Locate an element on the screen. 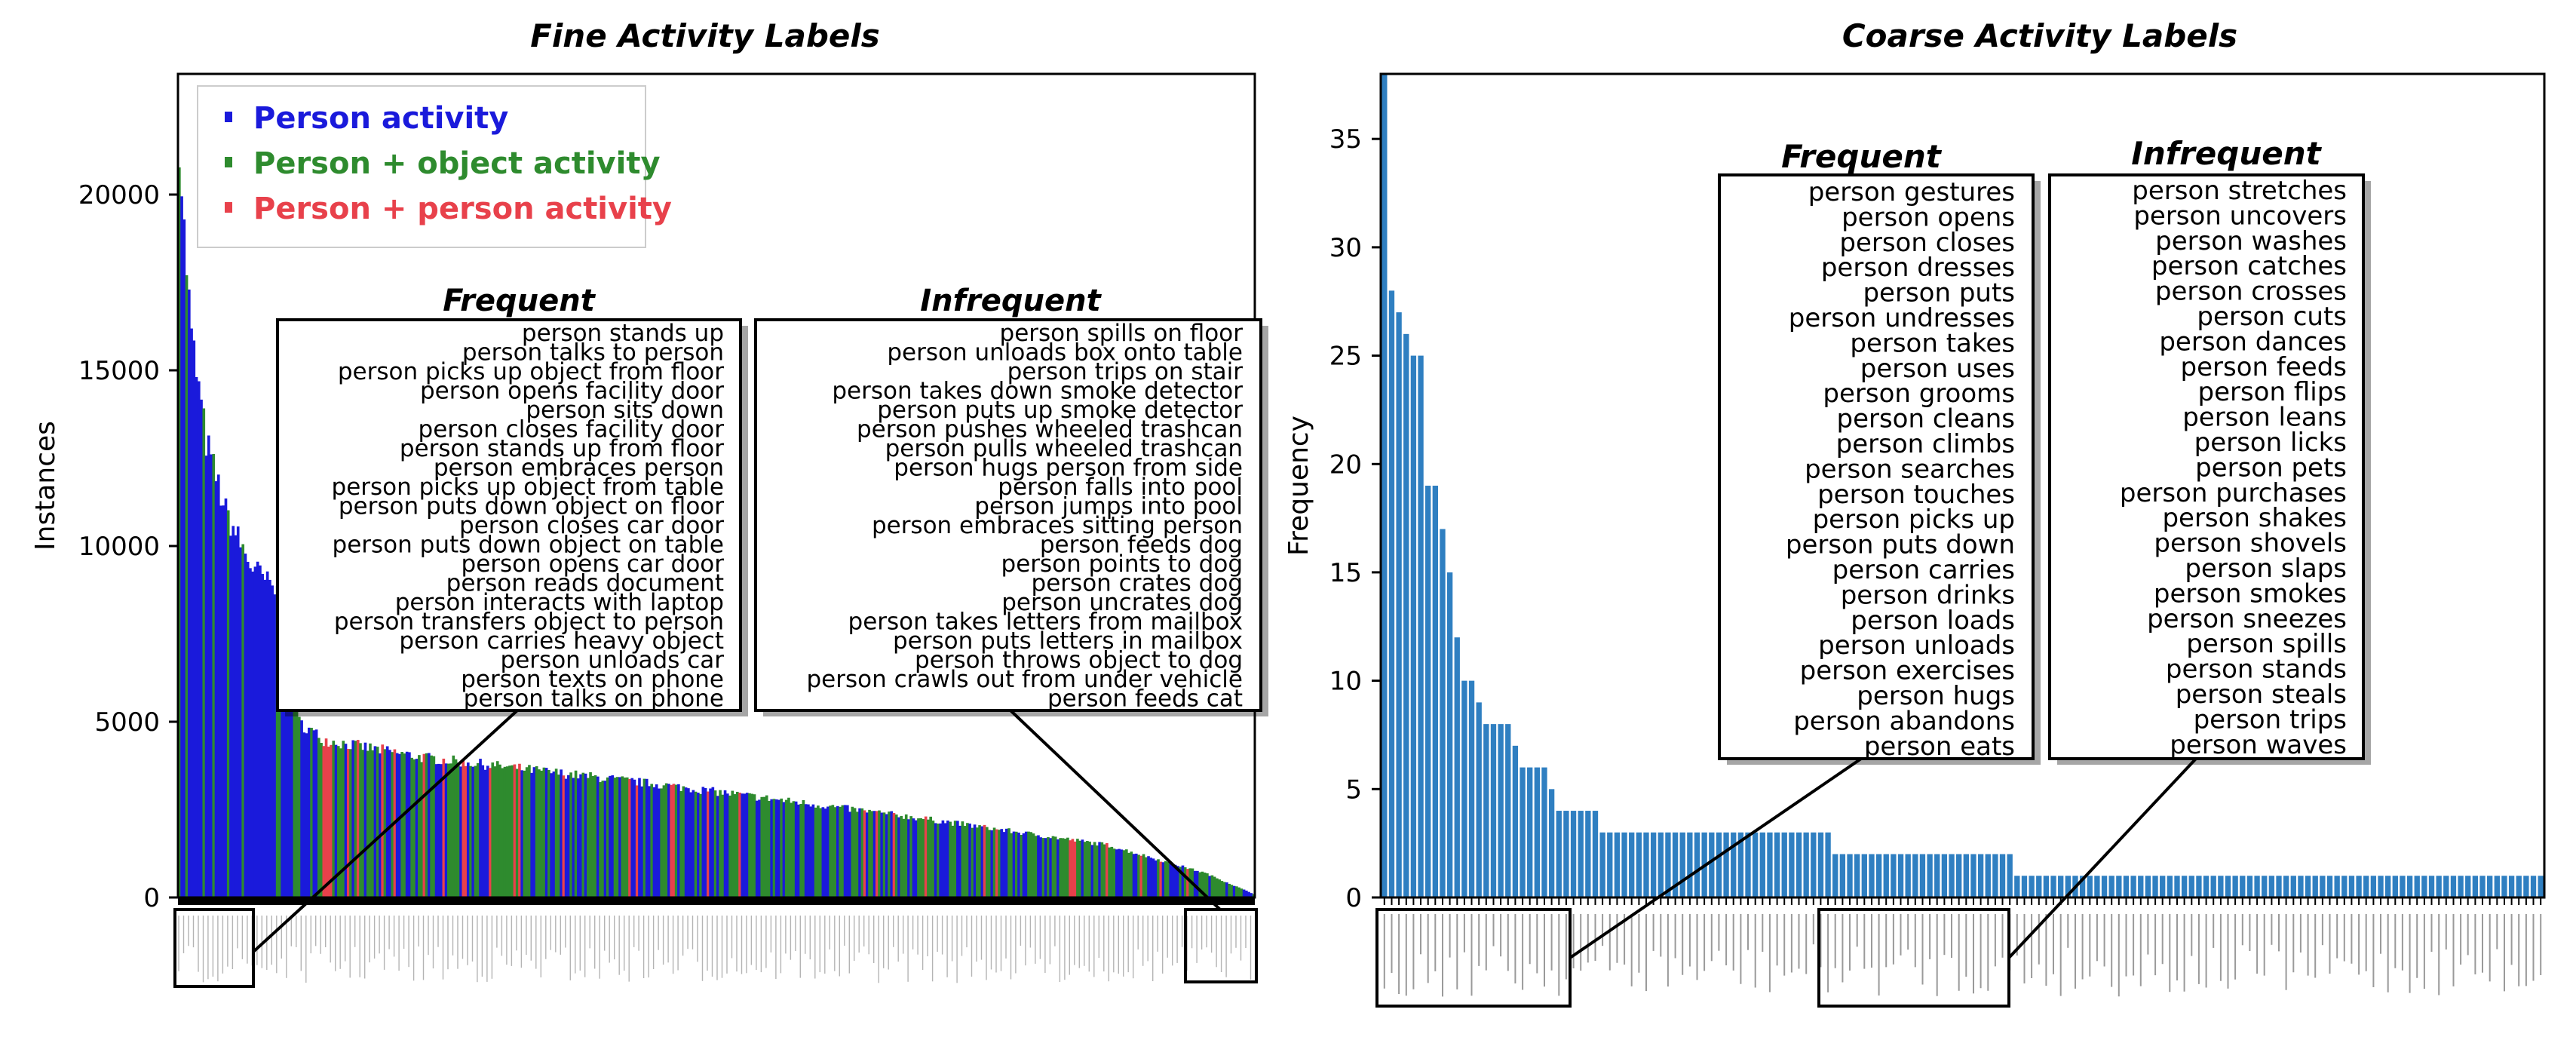  activity-label: person closes is located at coordinates (1927, 243).